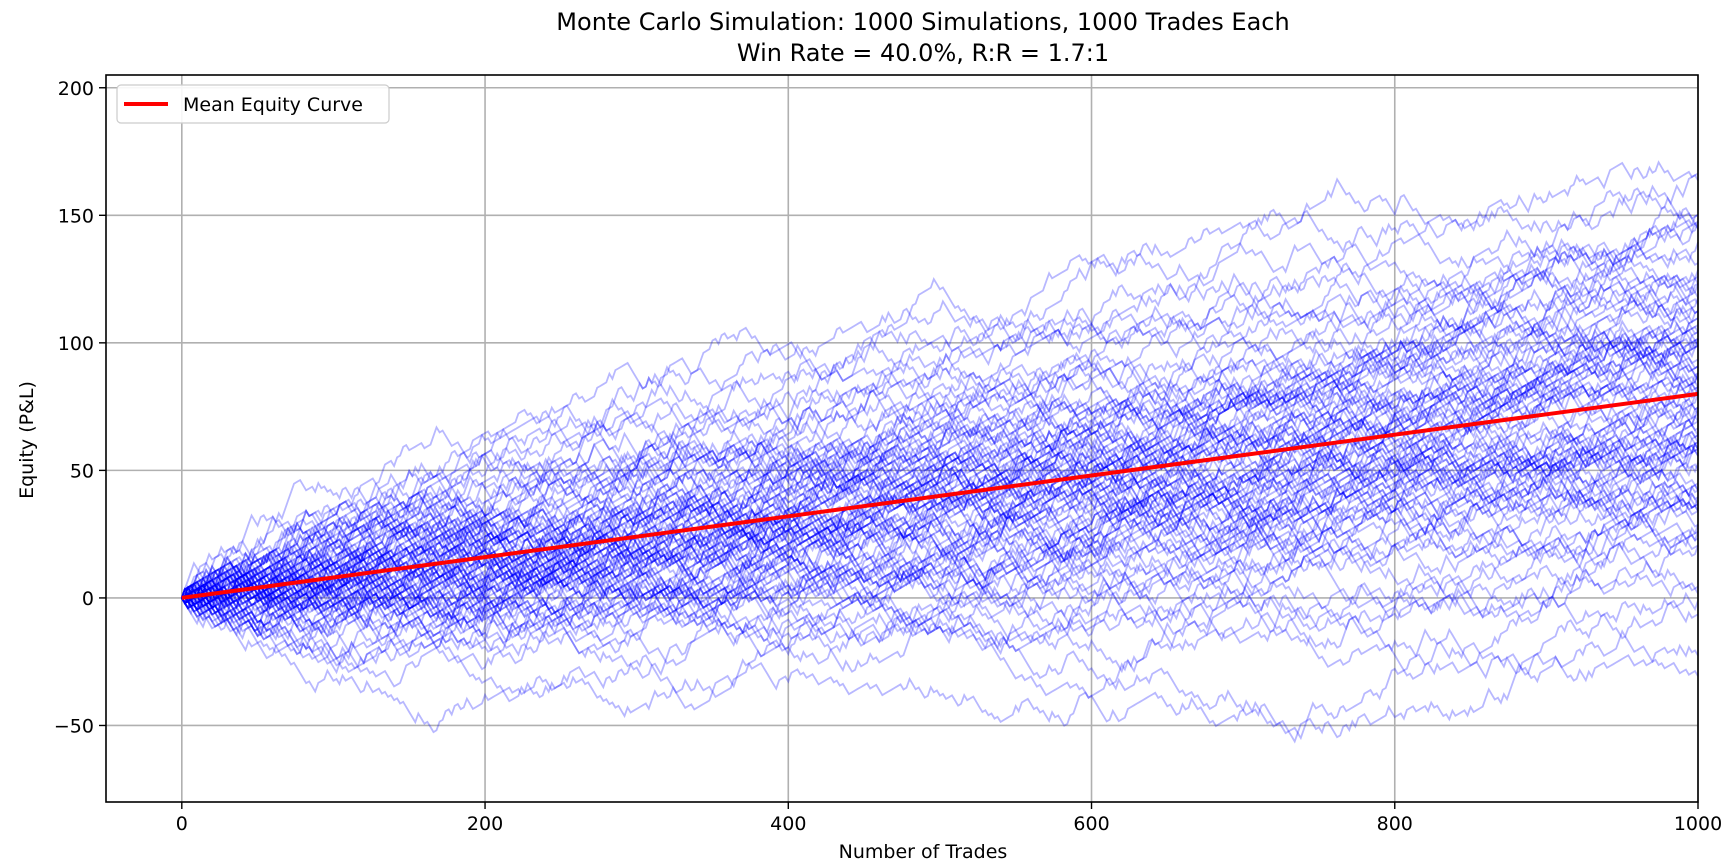  What do you see at coordinates (182, 824) in the screenshot?
I see `x-tick-label: 0` at bounding box center [182, 824].